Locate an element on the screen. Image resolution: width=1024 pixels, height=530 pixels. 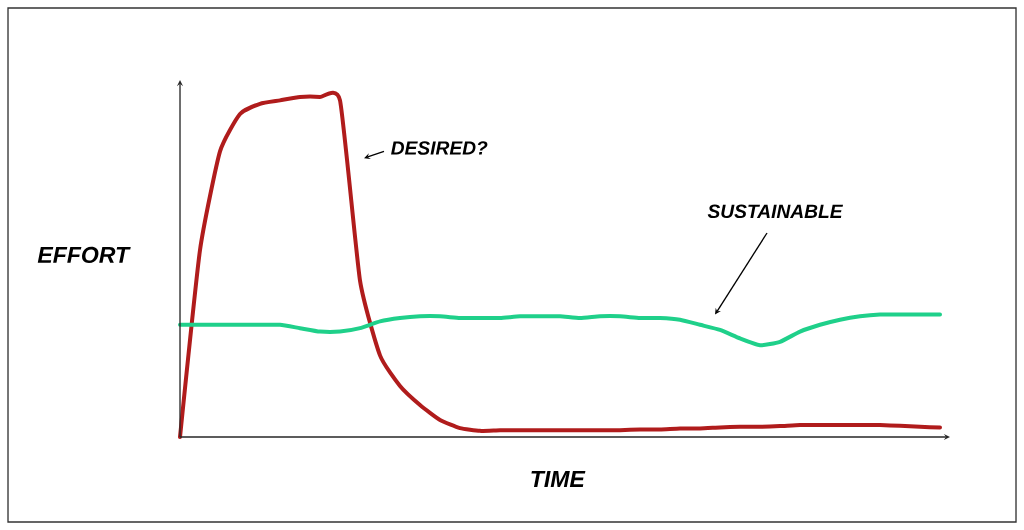
x-axis-title: TIME is located at coordinates (558, 479).